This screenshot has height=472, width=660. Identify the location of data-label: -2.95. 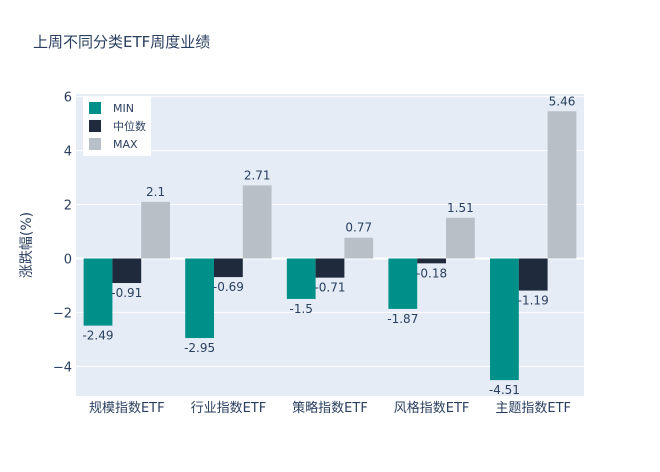
(199, 348).